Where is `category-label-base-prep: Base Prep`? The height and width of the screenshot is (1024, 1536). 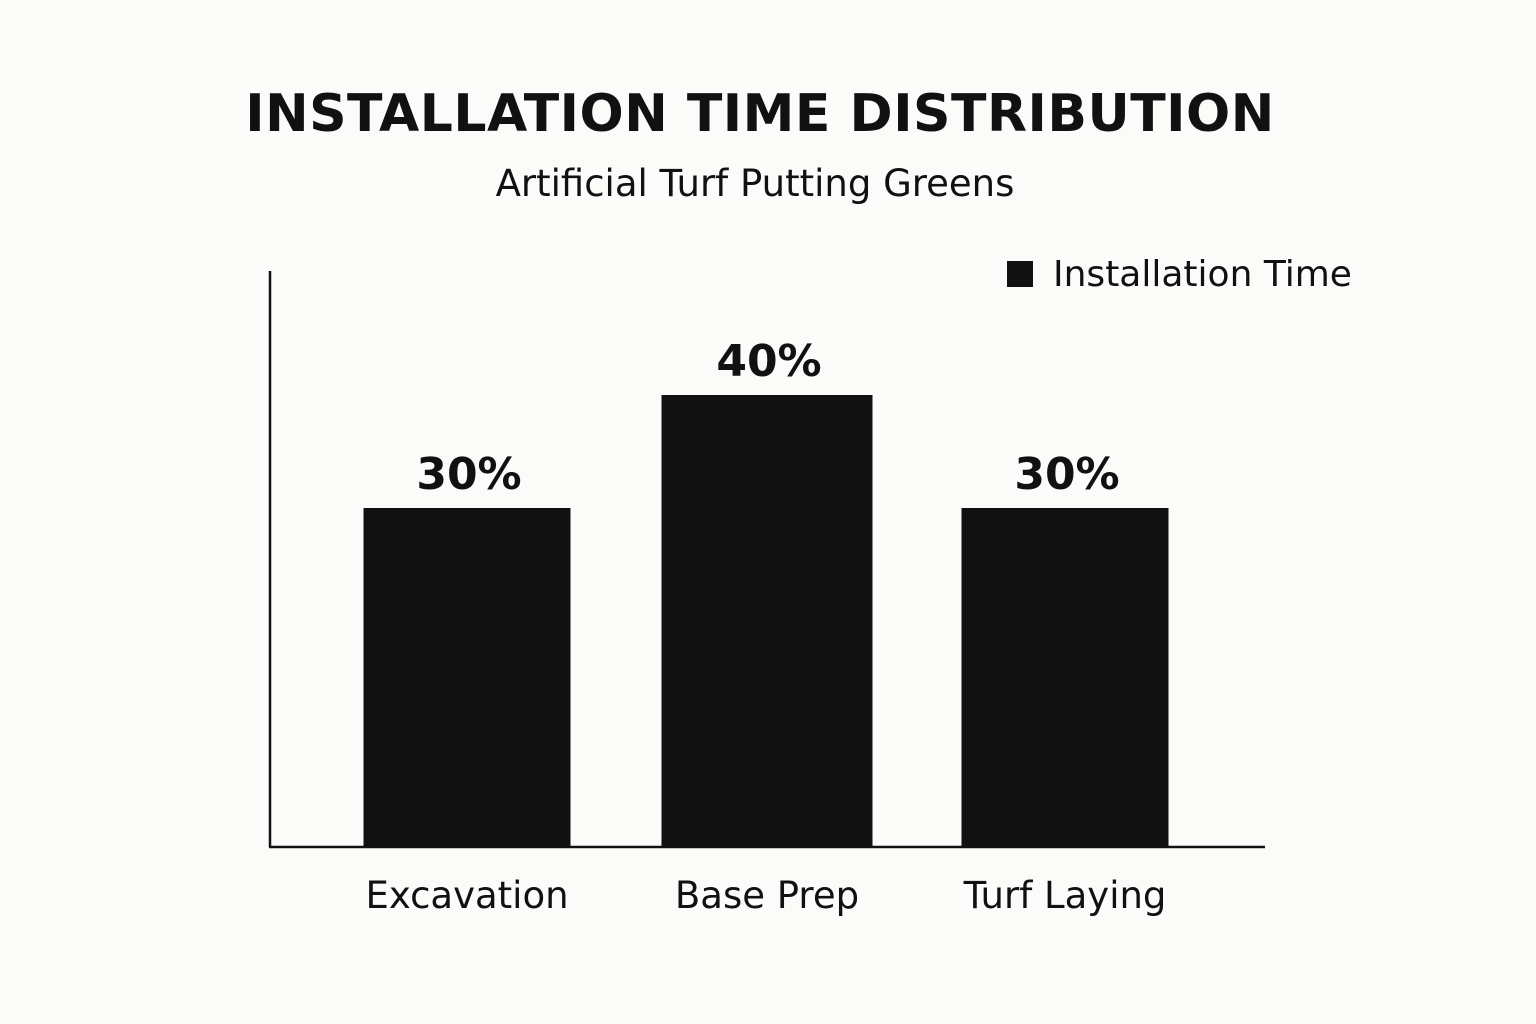 category-label-base-prep: Base Prep is located at coordinates (767, 895).